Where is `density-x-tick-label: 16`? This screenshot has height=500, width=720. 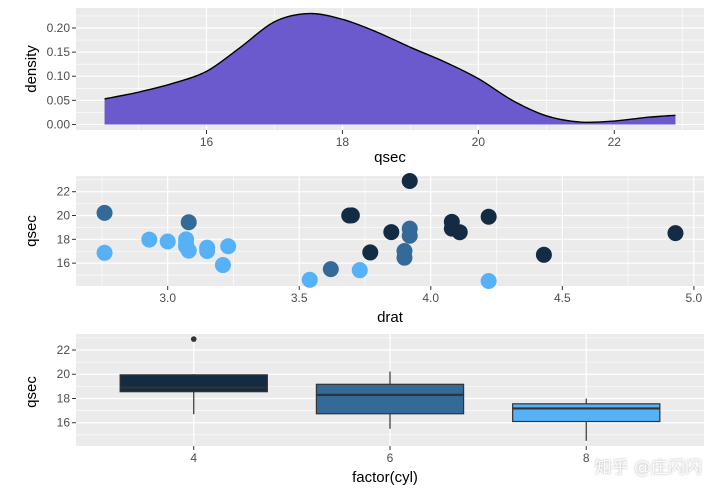 density-x-tick-label: 16 is located at coordinates (207, 142).